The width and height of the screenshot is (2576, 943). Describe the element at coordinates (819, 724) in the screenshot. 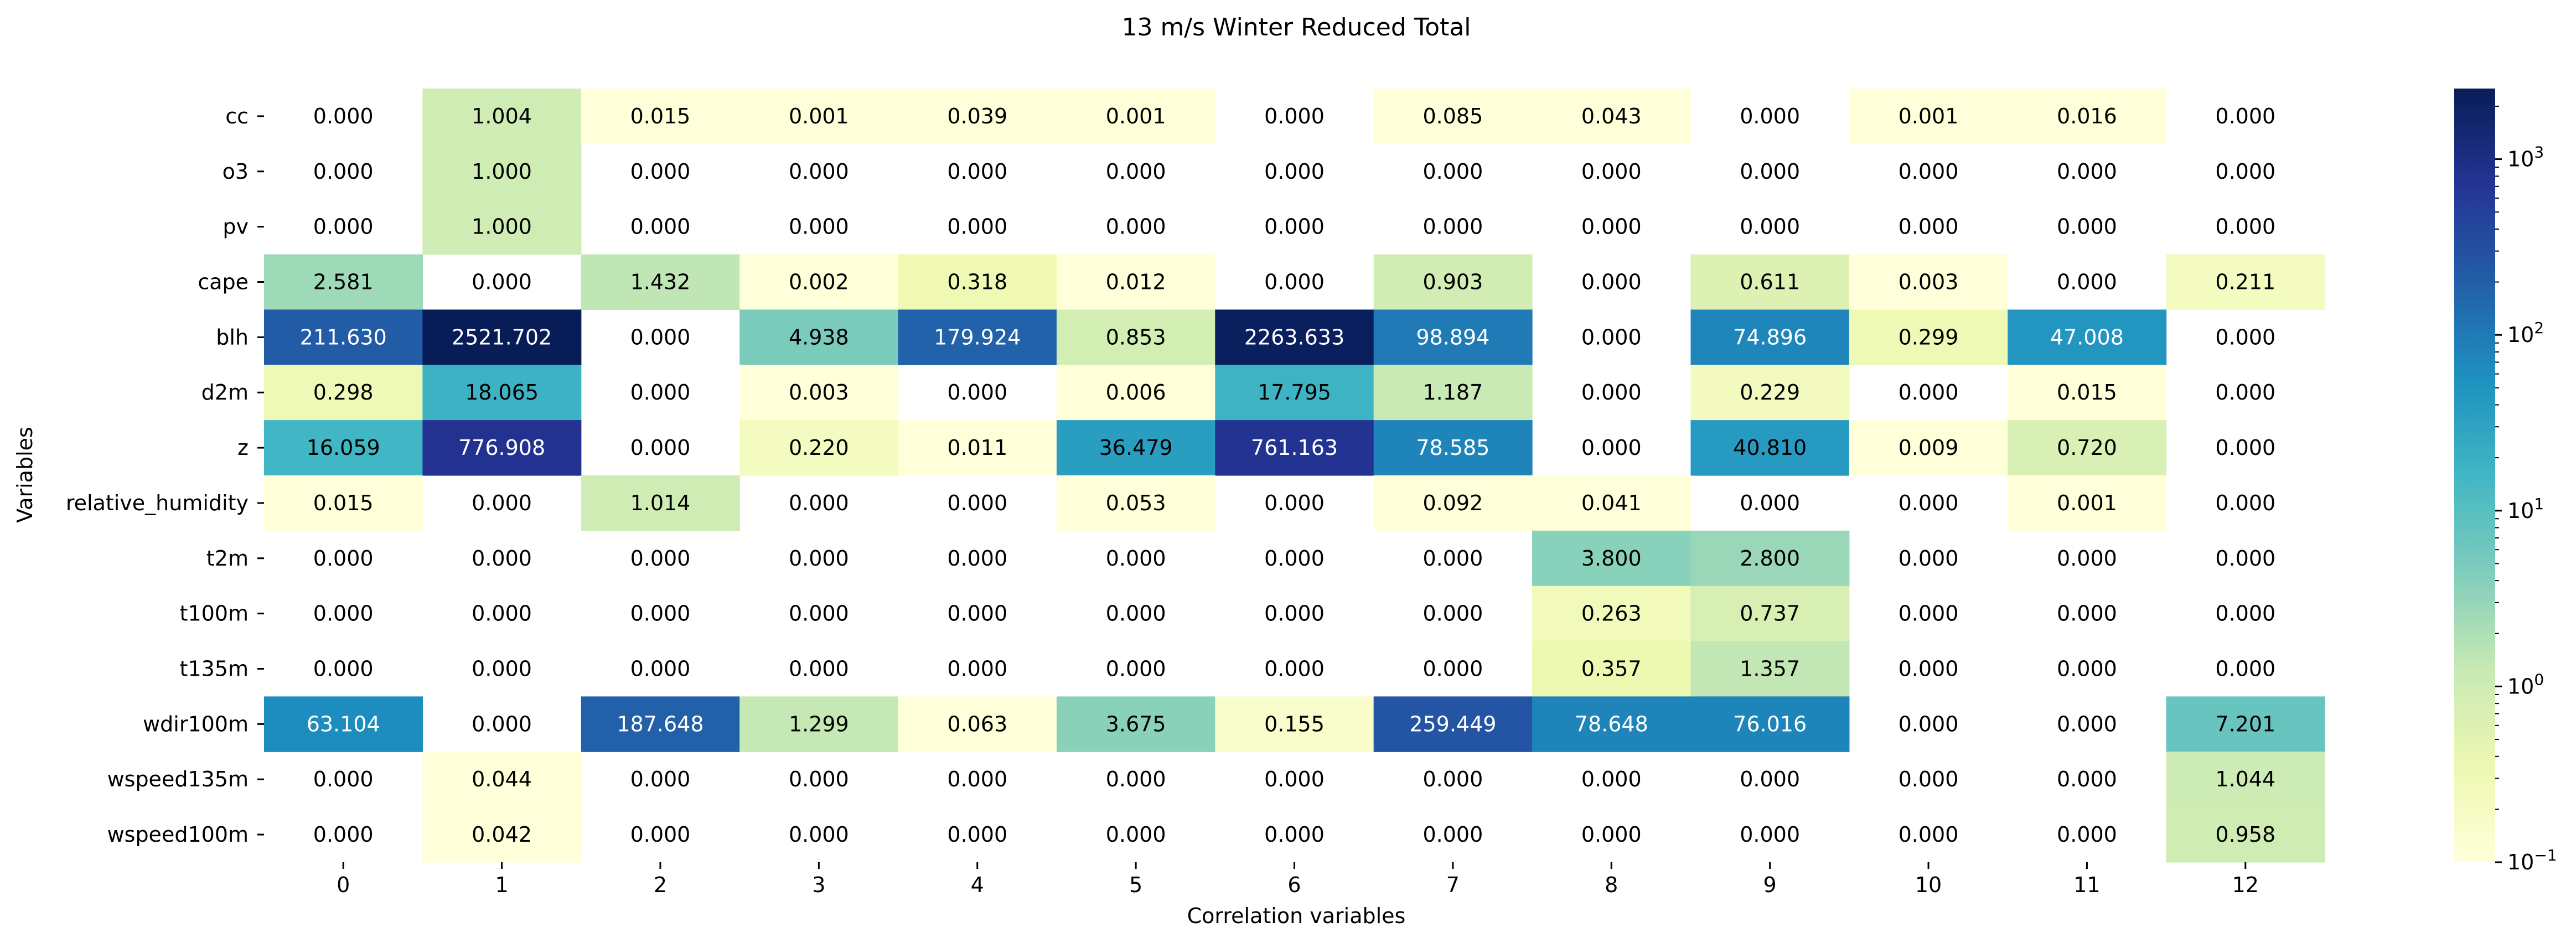

I see `cell-value-label: 1.299` at that location.